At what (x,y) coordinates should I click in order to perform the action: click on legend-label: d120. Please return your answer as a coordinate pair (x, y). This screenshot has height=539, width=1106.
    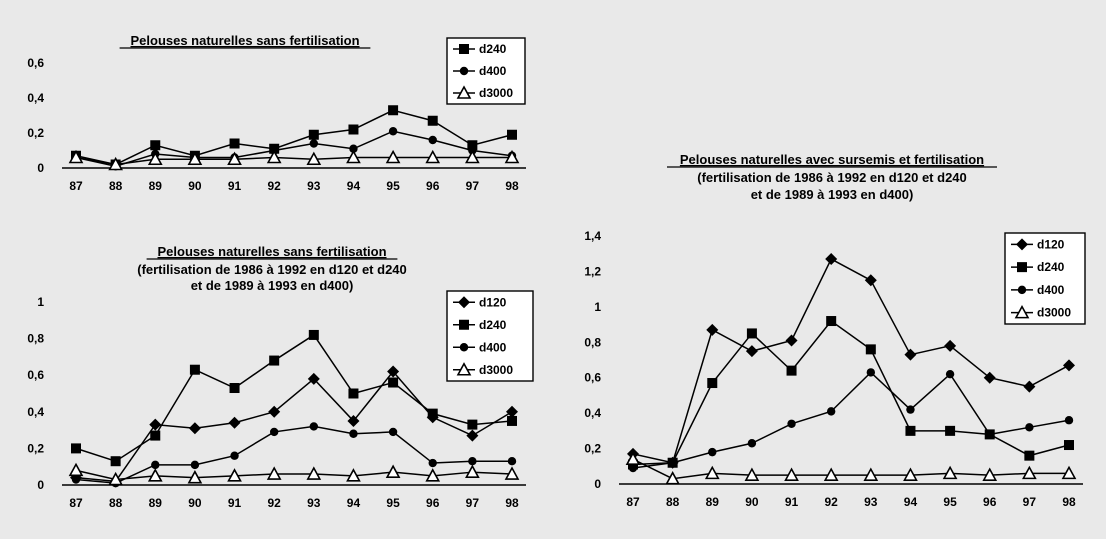
    Looking at the image, I should click on (1051, 244).